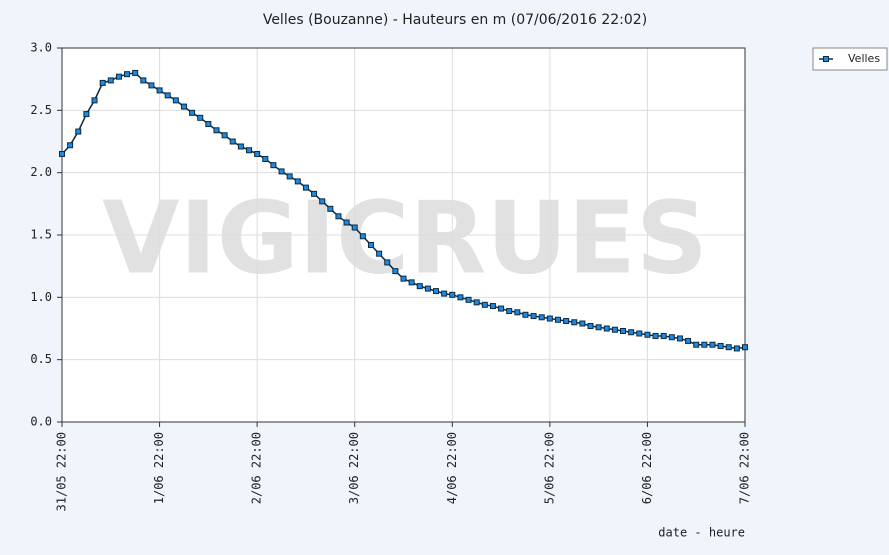 The width and height of the screenshot is (889, 555). What do you see at coordinates (745, 468) in the screenshot?
I see `x-tick-label: 7/06 22:00` at bounding box center [745, 468].